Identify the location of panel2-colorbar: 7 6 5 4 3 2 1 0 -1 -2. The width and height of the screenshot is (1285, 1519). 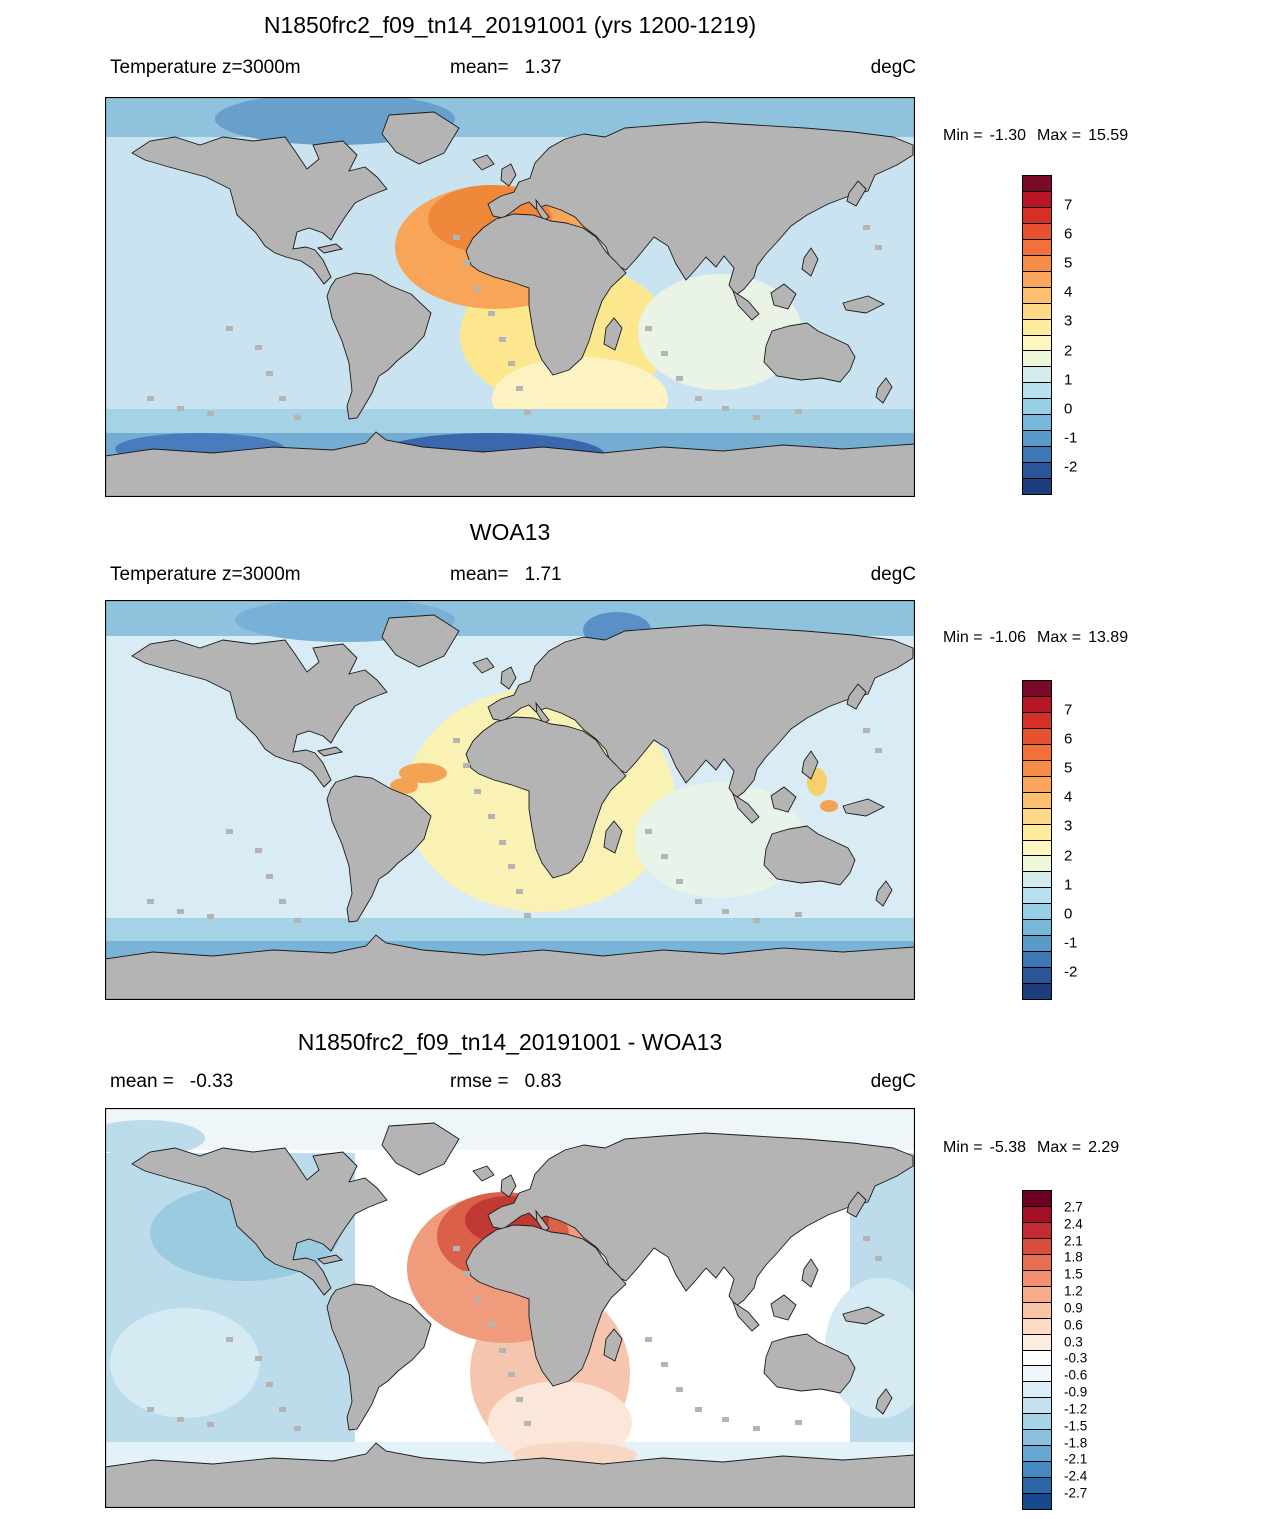
(1049, 840).